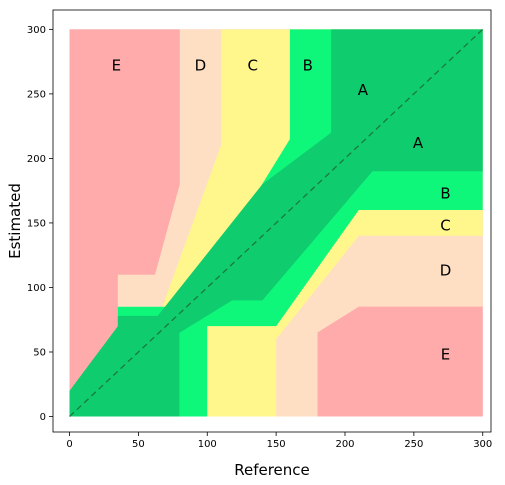  I want to click on y-axis-label: Estimated, so click(15, 221).